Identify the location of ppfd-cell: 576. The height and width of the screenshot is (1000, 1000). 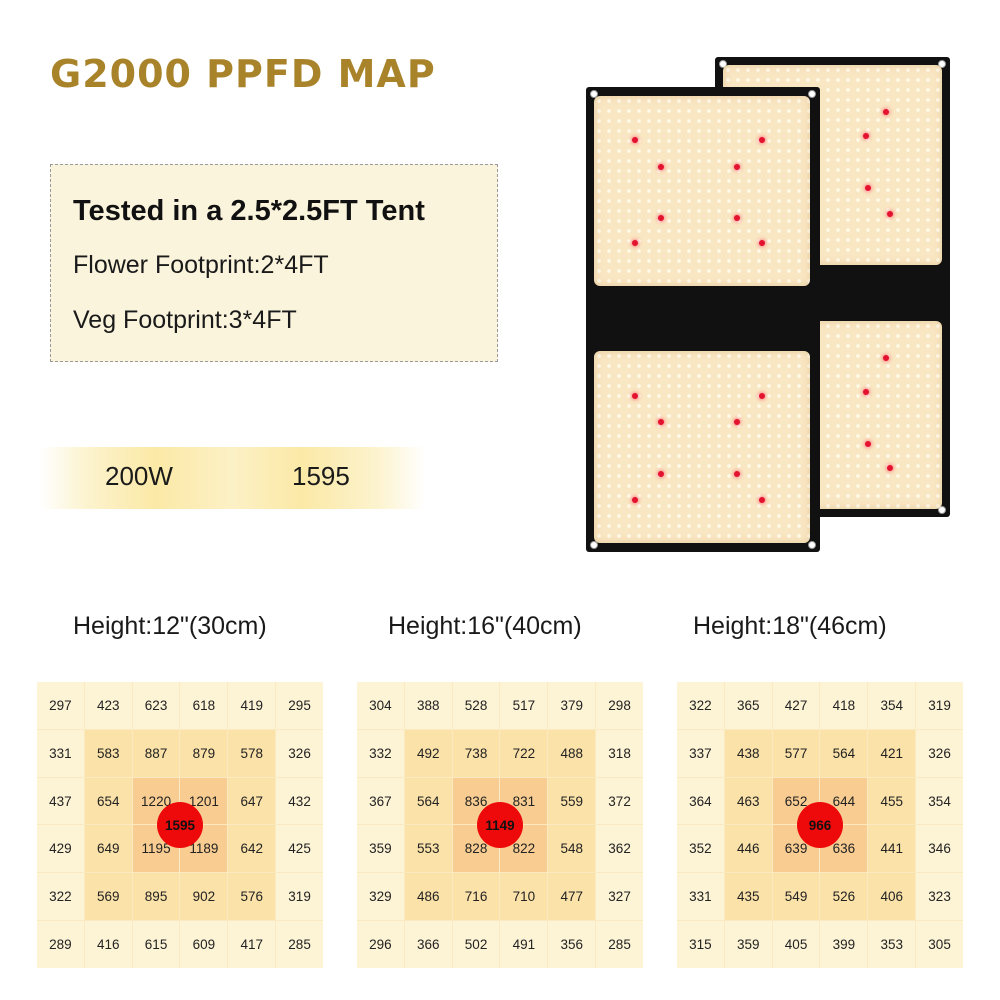
(252, 897).